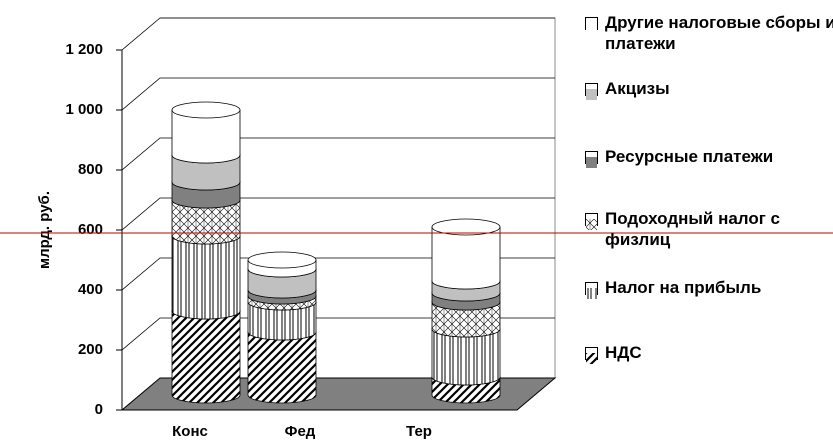  I want to click on y-tick-label: 600, so click(90, 229).